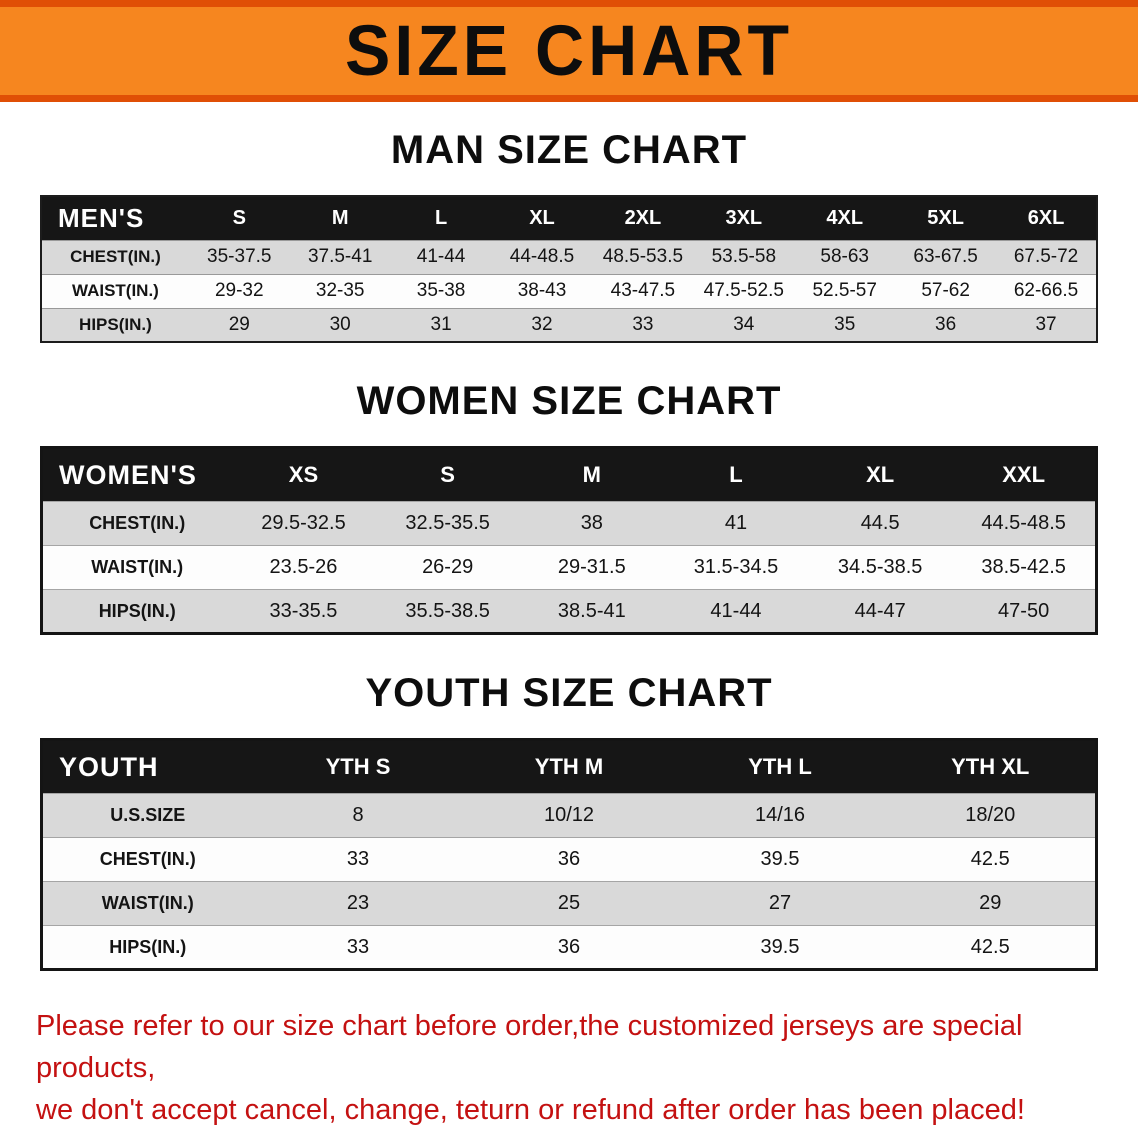  What do you see at coordinates (991, 903) in the screenshot?
I see `table-cell: 29` at bounding box center [991, 903].